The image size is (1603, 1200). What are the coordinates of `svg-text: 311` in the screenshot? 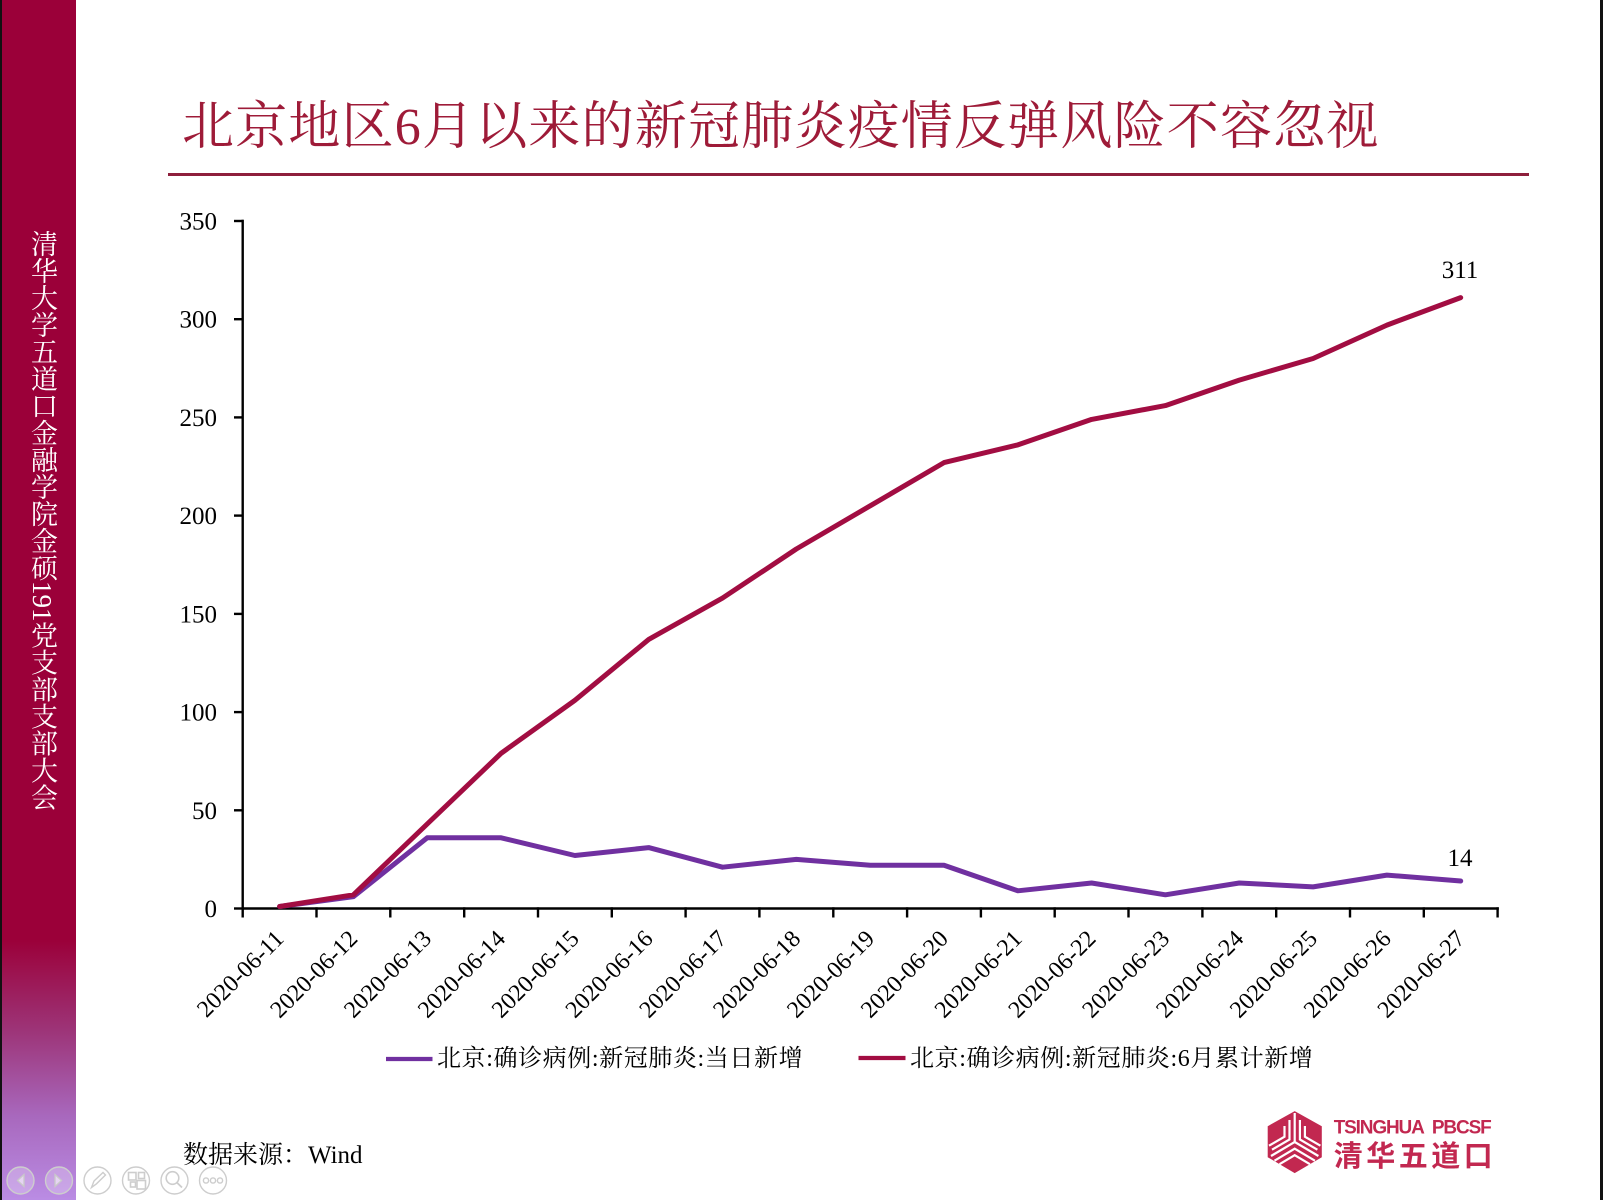 It's located at (1460, 270).